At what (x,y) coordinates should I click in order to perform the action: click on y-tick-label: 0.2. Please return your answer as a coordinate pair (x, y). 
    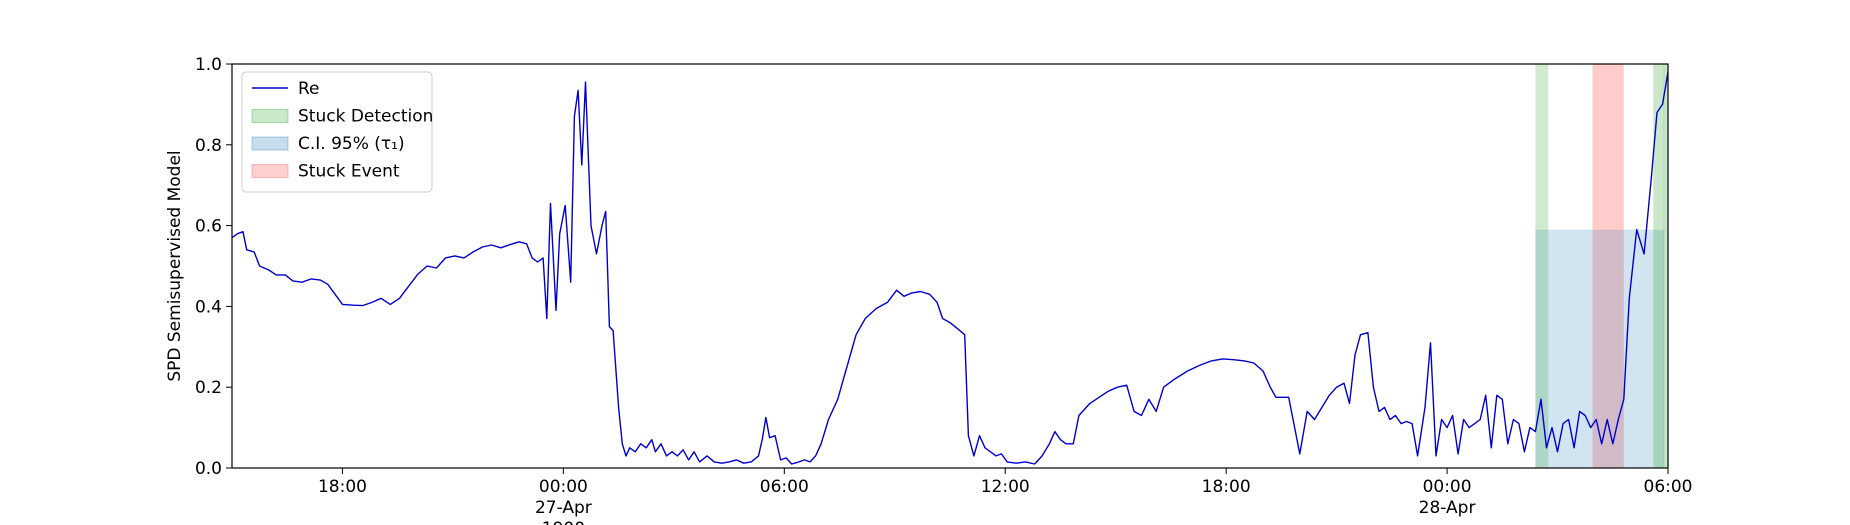
    Looking at the image, I should click on (208, 388).